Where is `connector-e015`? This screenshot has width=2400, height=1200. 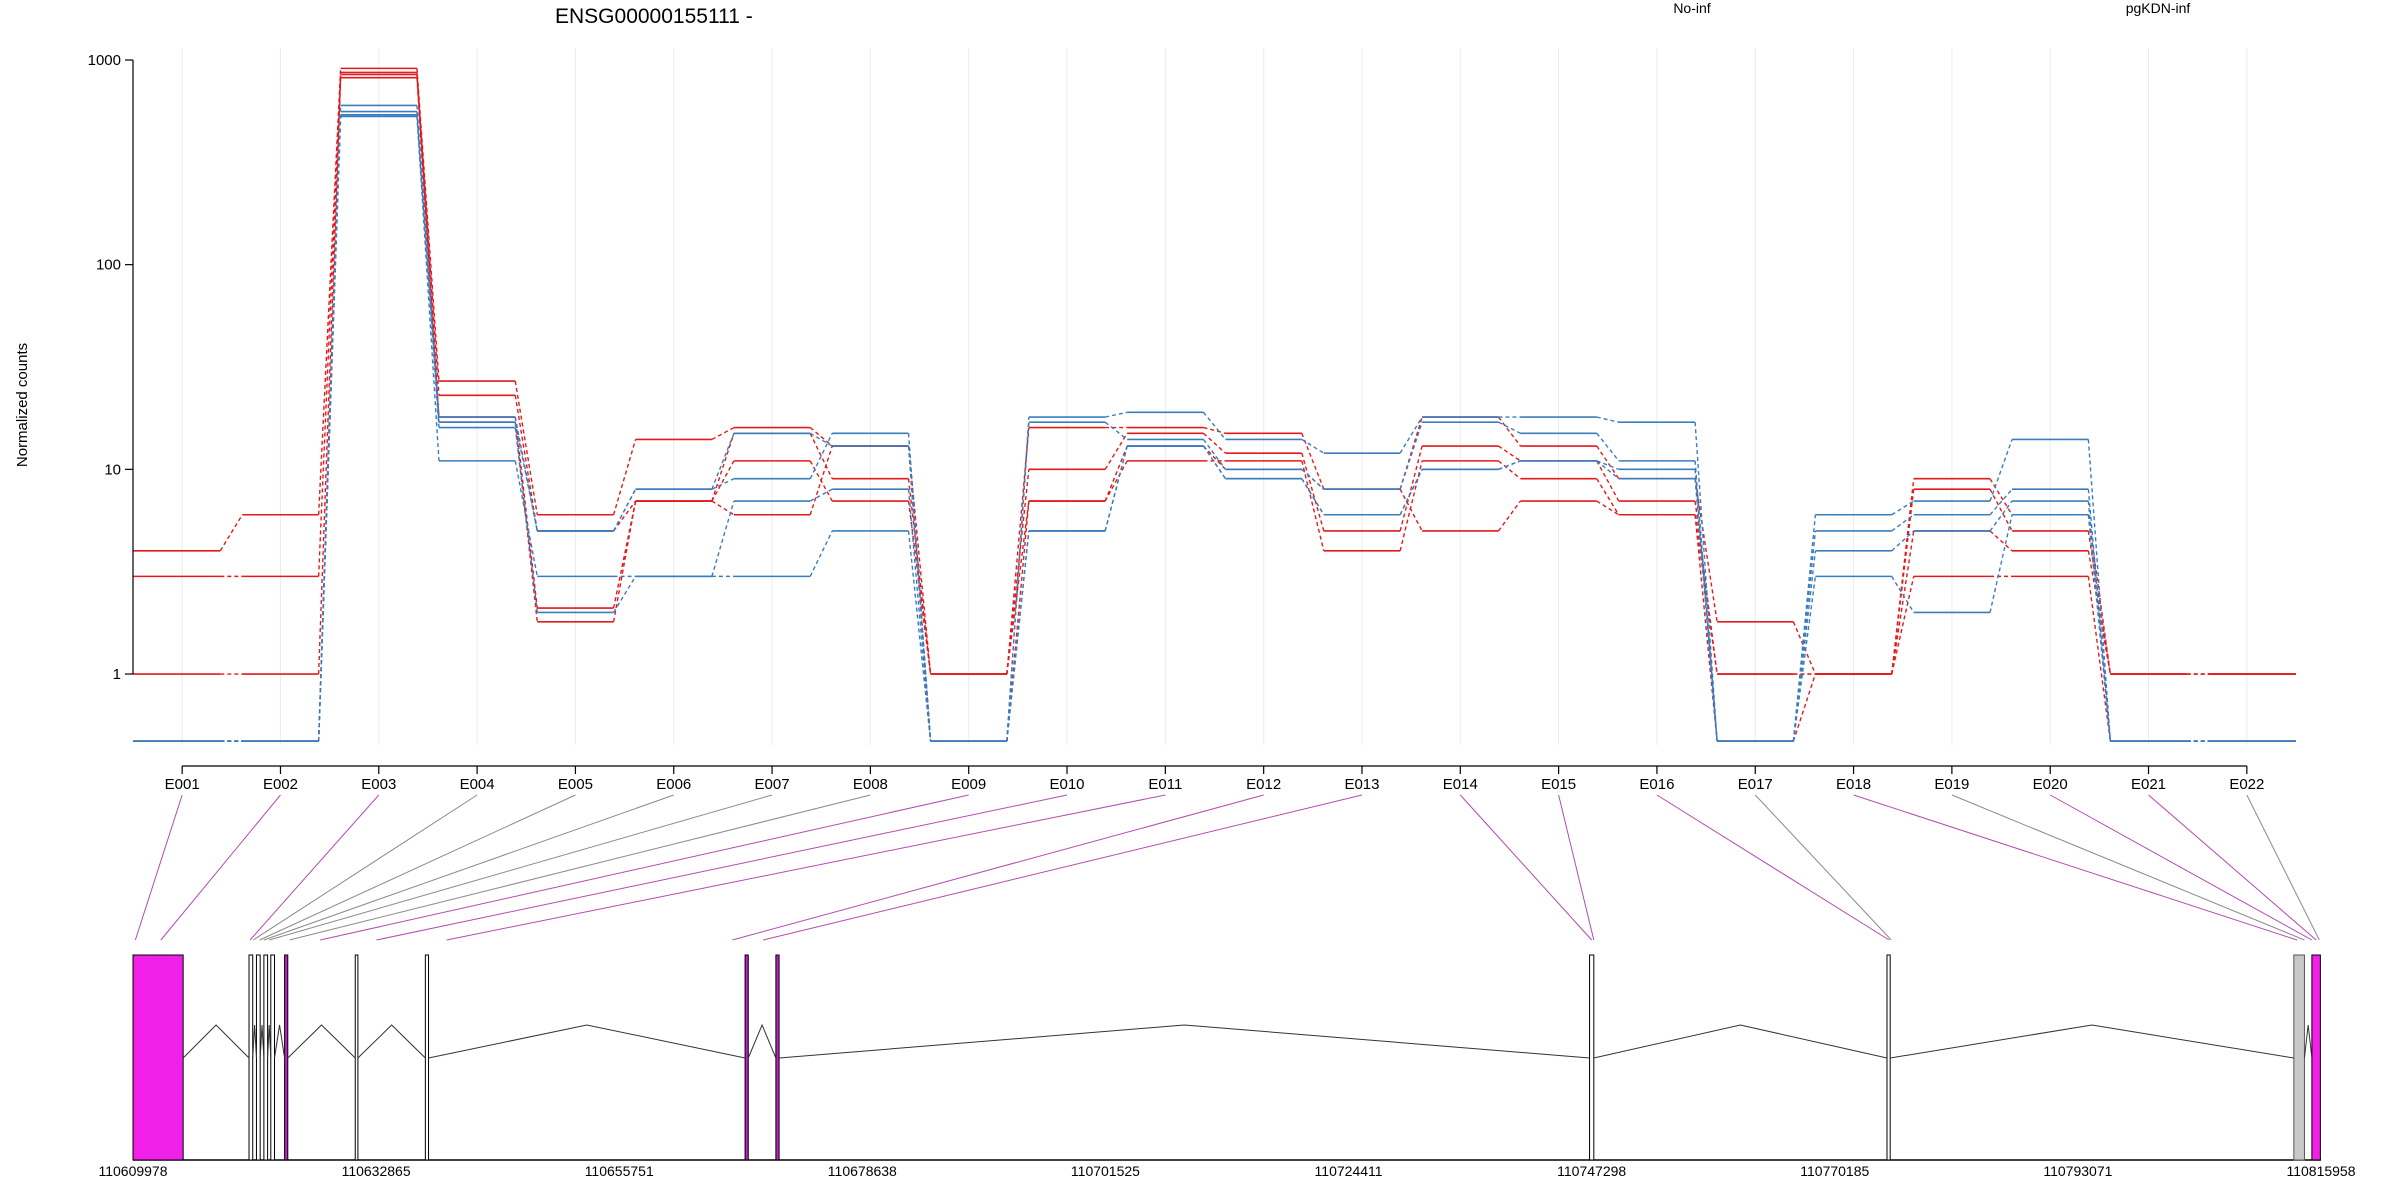
connector-e015 is located at coordinates (1576, 867).